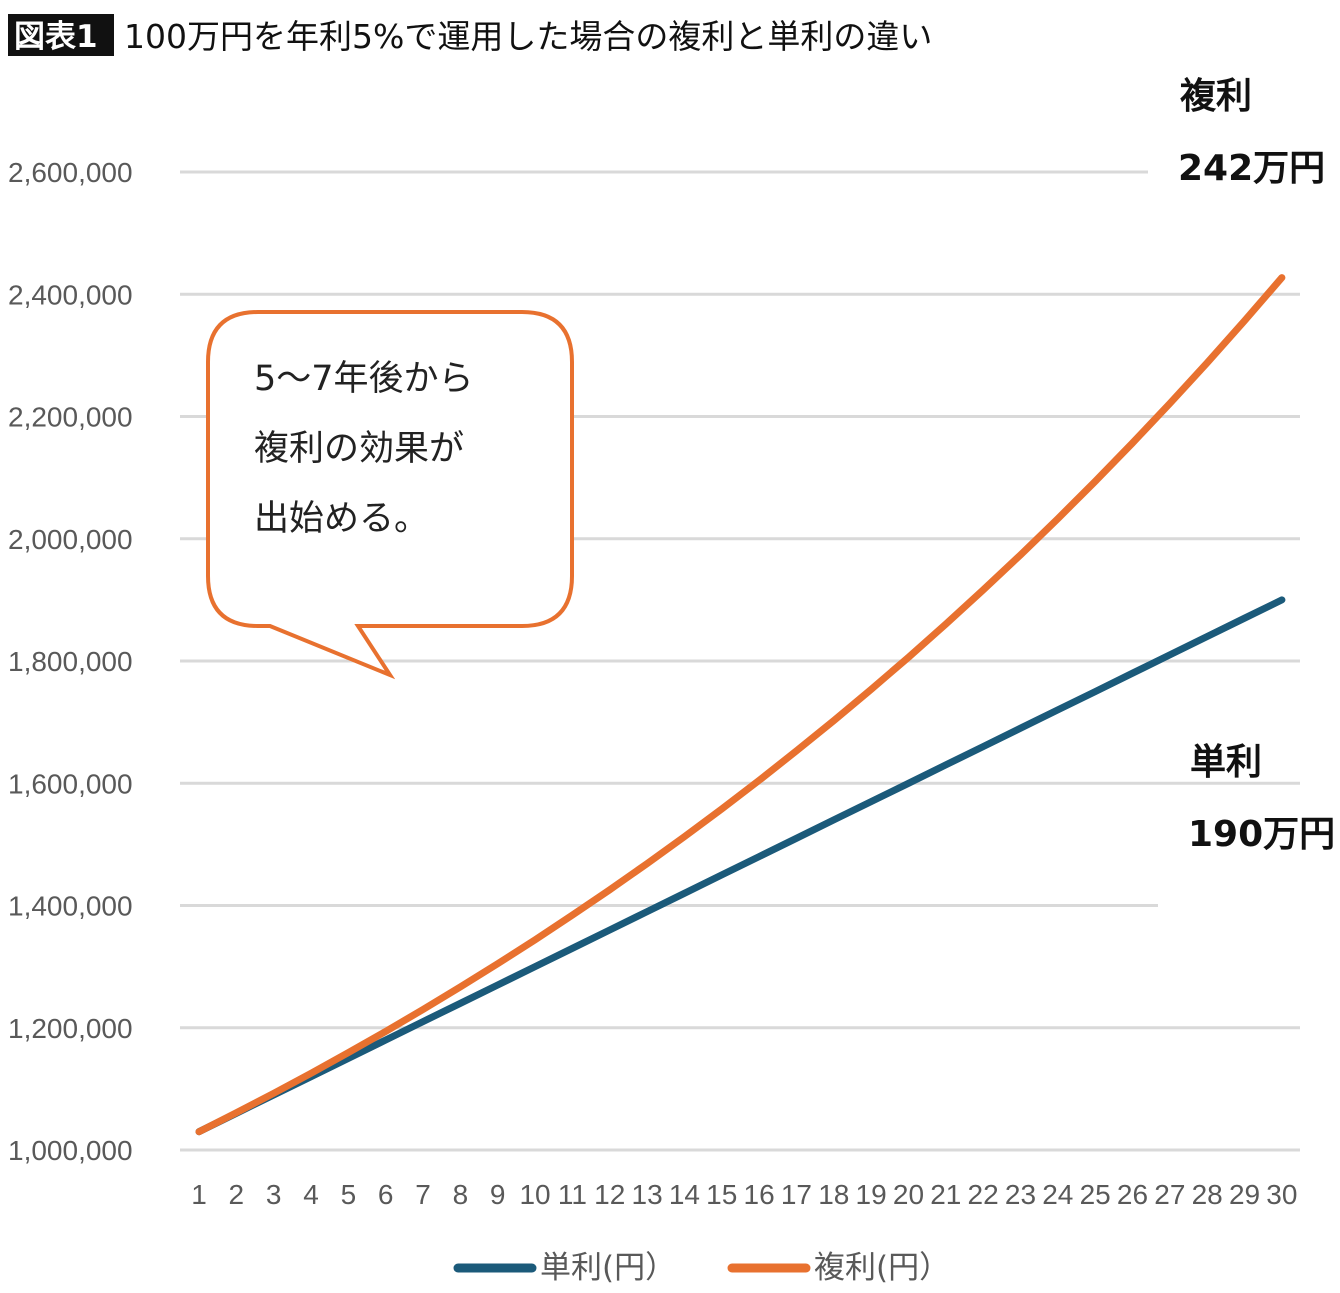 Image resolution: width=1340 pixels, height=1293 pixels. What do you see at coordinates (1020, 1194) in the screenshot?
I see `x-tick-label: 23` at bounding box center [1020, 1194].